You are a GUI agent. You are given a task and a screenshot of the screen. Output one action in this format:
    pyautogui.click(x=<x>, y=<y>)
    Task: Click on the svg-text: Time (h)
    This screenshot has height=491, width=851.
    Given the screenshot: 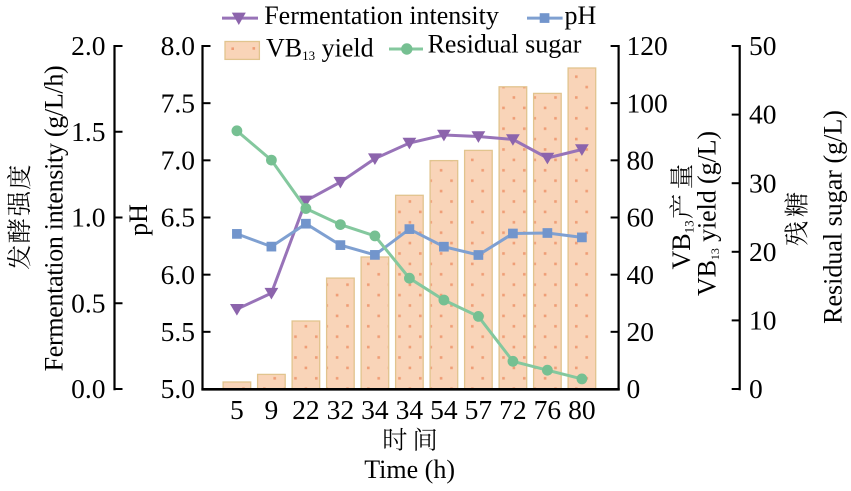 What is the action you would take?
    pyautogui.click(x=409, y=469)
    